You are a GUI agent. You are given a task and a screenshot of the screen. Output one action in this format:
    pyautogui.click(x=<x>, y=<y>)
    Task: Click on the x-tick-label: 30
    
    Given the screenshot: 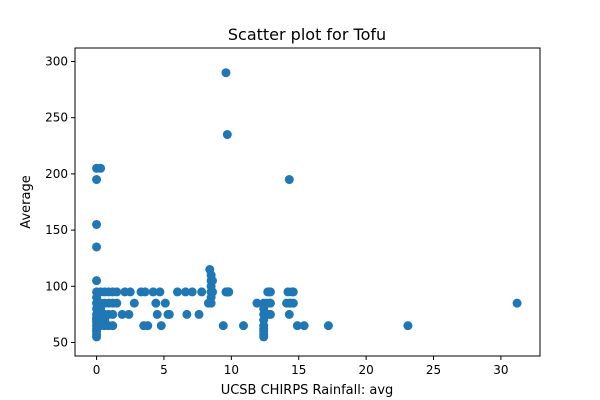 What is the action you would take?
    pyautogui.click(x=500, y=370)
    